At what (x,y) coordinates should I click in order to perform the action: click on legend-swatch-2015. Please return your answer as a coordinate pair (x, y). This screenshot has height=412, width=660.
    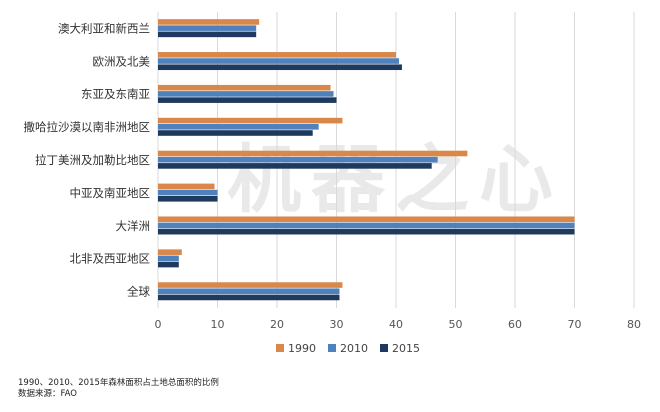
    Looking at the image, I should click on (384, 348).